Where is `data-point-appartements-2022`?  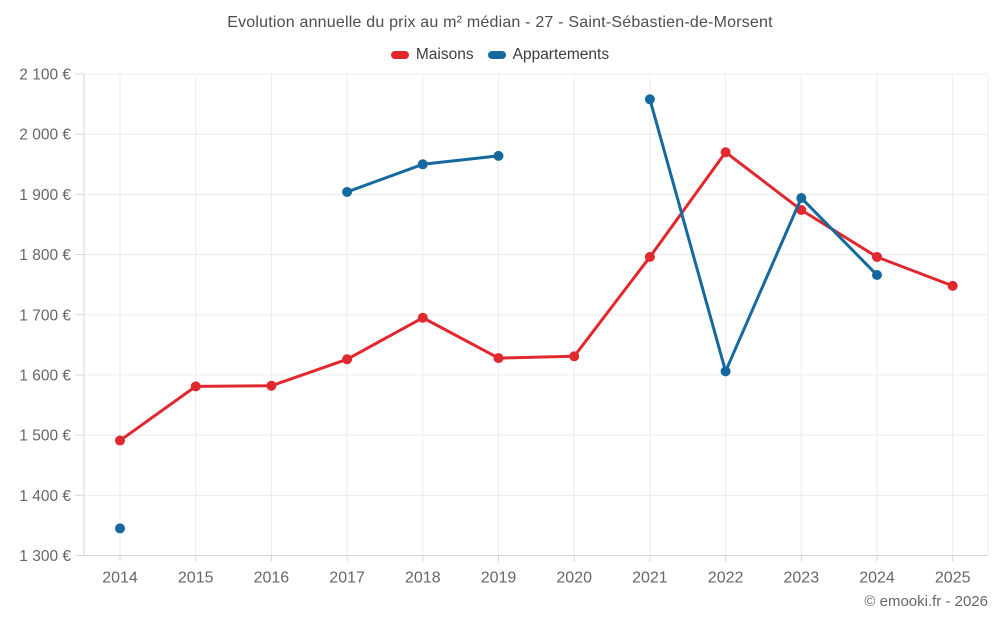 data-point-appartements-2022 is located at coordinates (725, 371).